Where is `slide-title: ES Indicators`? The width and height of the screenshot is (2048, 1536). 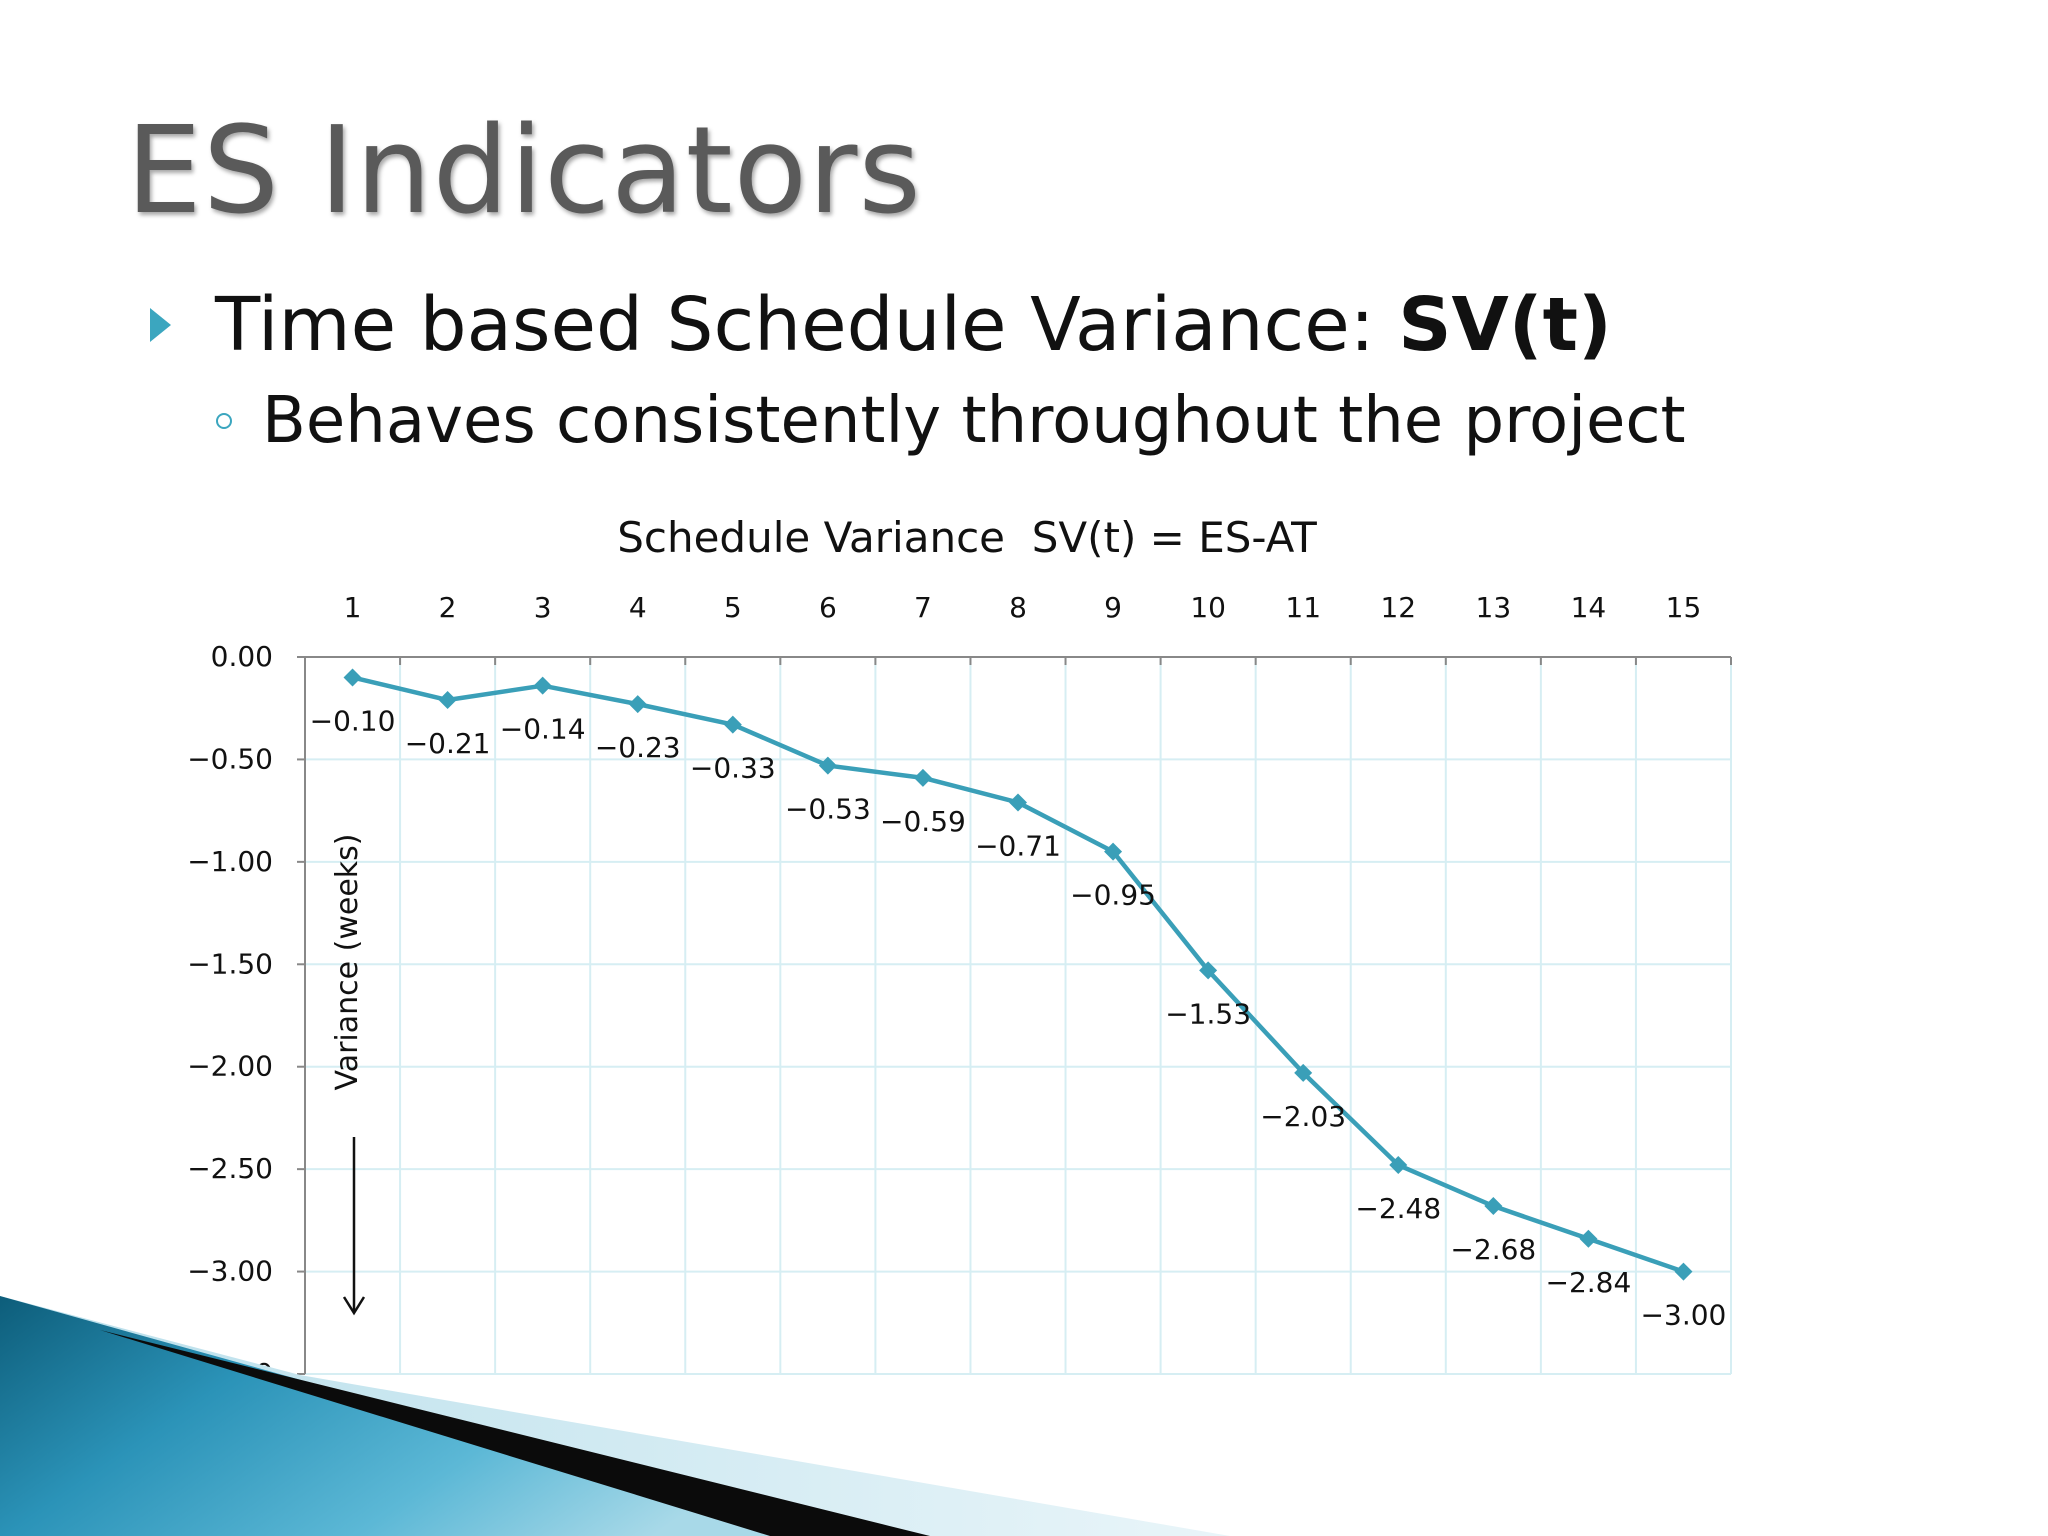
slide-title: ES Indicators is located at coordinates (524, 171).